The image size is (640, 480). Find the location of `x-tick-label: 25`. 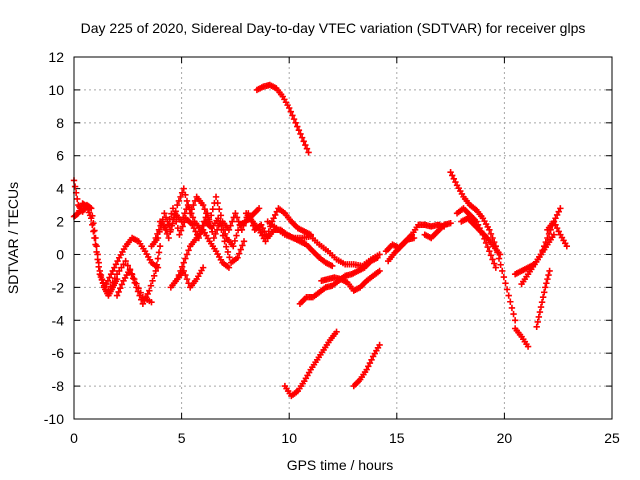

x-tick-label: 25 is located at coordinates (612, 438).